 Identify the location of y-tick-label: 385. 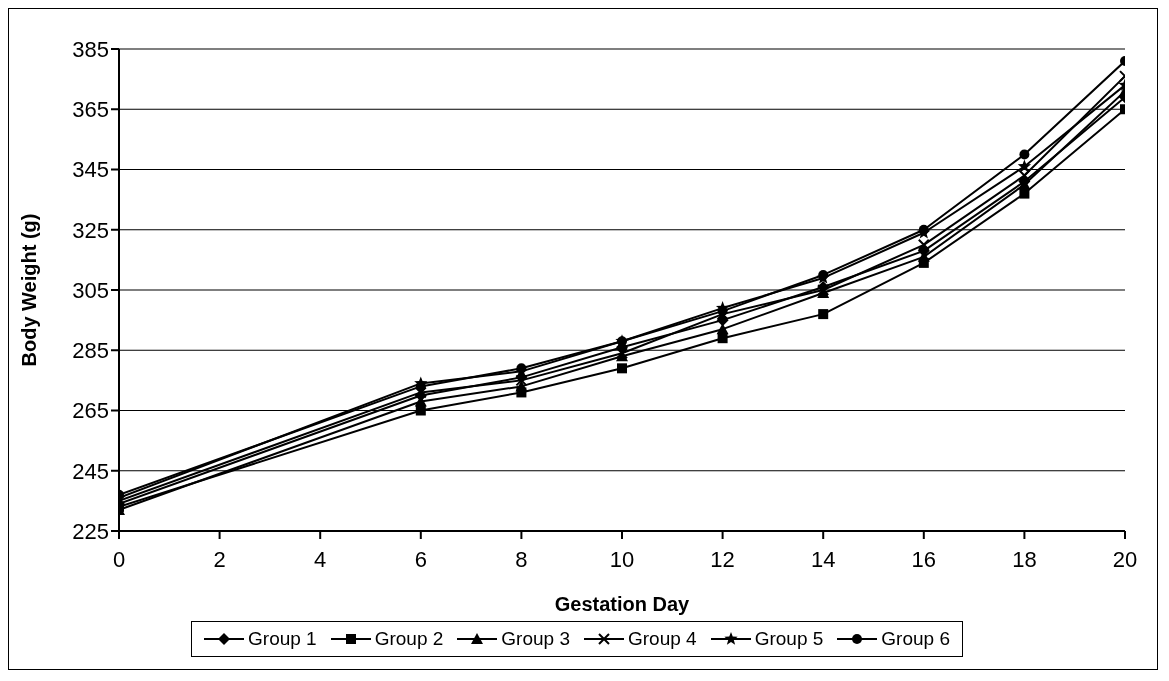
(90, 49).